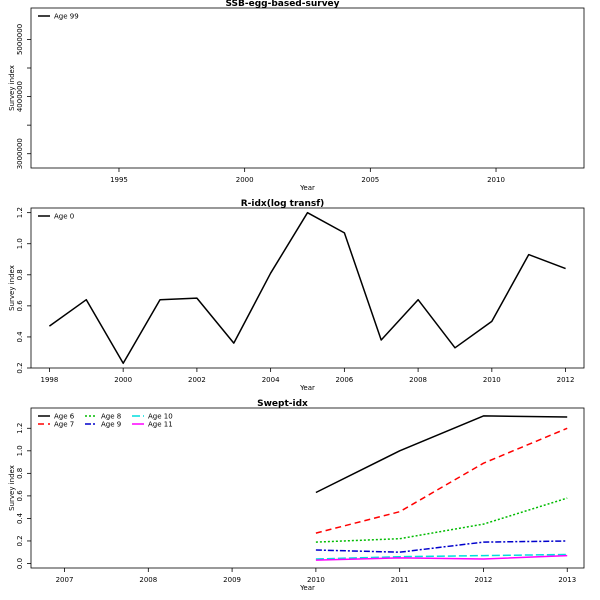  Describe the element at coordinates (64, 417) in the screenshot. I see `legend-label: Age 6` at that location.